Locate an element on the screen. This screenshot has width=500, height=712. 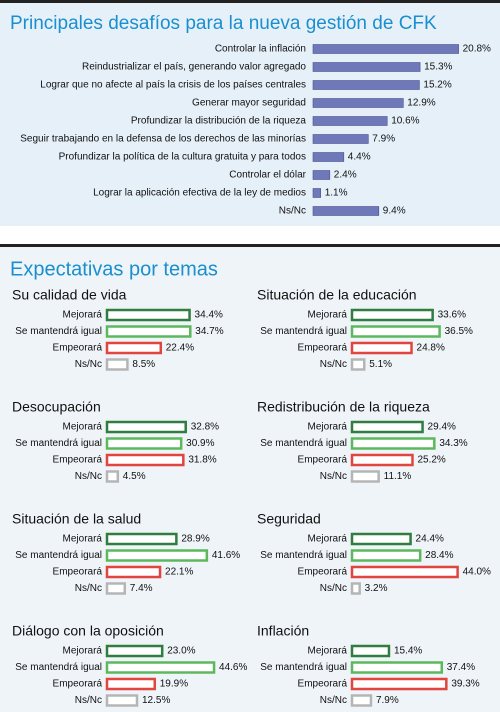
value-label: 39.3% is located at coordinates (465, 684).